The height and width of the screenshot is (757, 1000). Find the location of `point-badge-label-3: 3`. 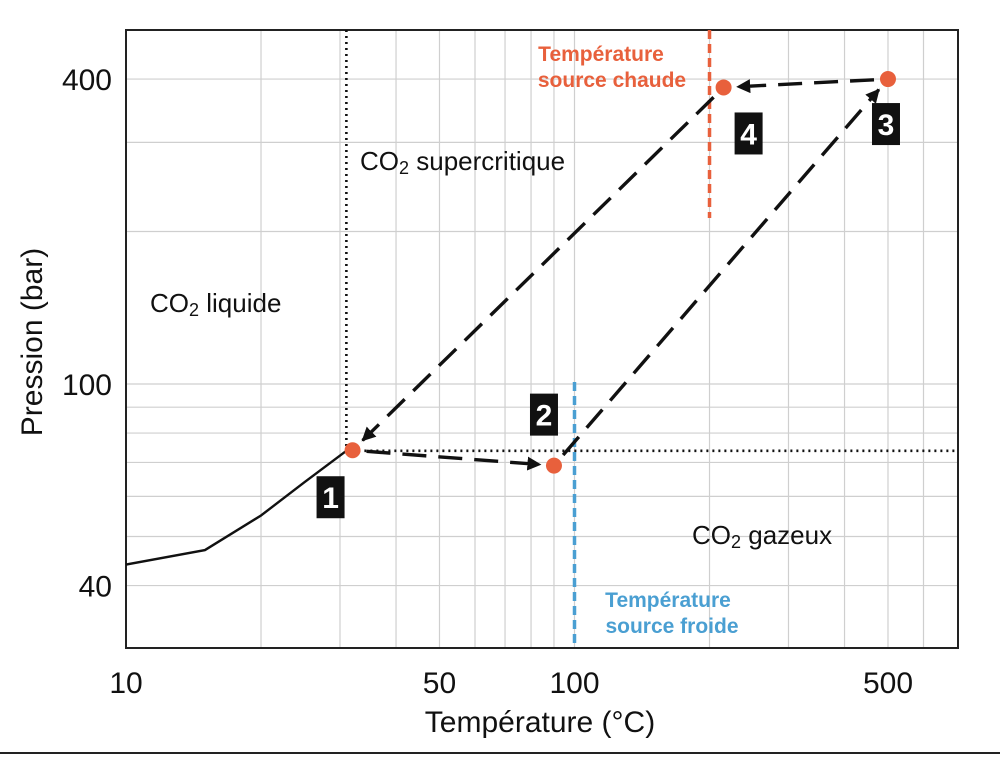

point-badge-label-3: 3 is located at coordinates (886, 125).